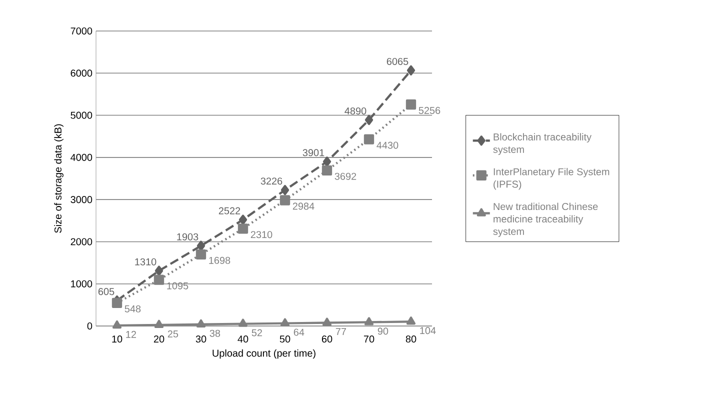 This screenshot has height=409, width=717. What do you see at coordinates (303, 206) in the screenshot?
I see `data-label: 2984` at bounding box center [303, 206].